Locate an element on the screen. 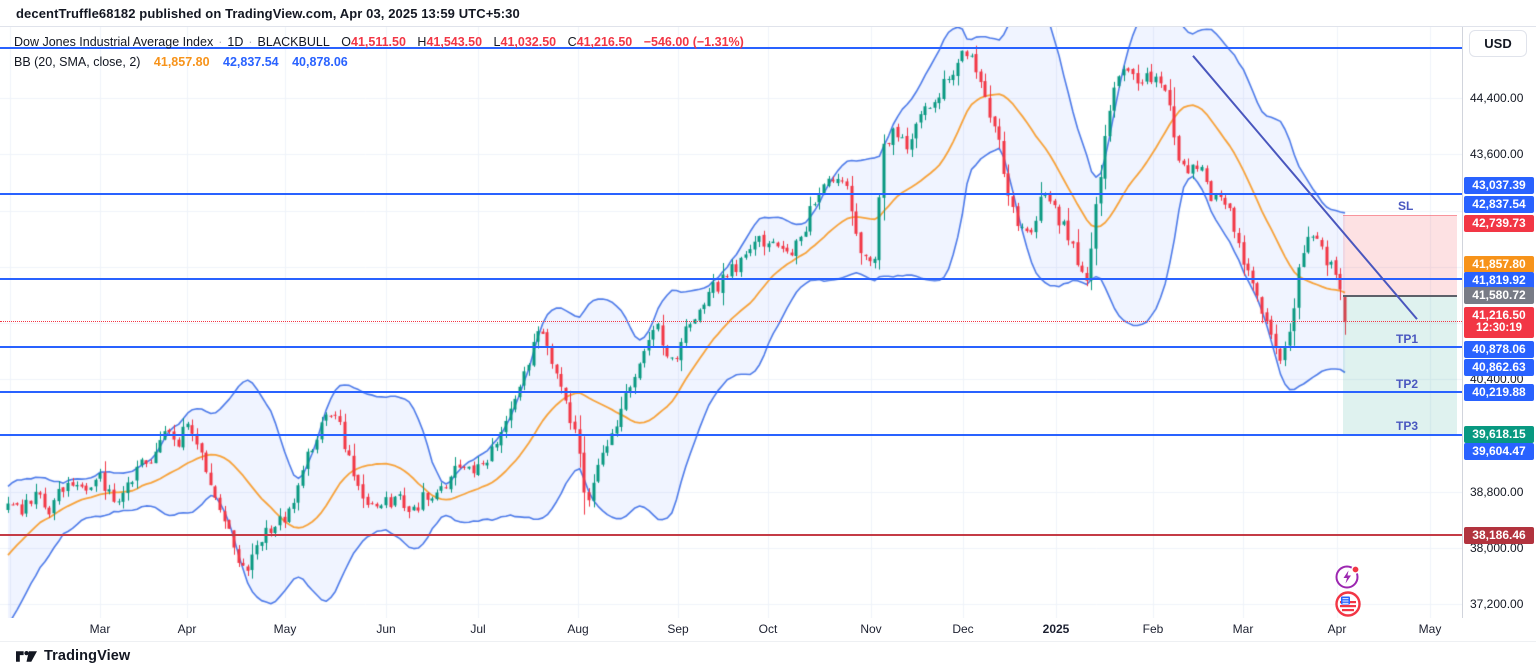 The width and height of the screenshot is (1536, 670). time-axis-label: Oct is located at coordinates (768, 629).